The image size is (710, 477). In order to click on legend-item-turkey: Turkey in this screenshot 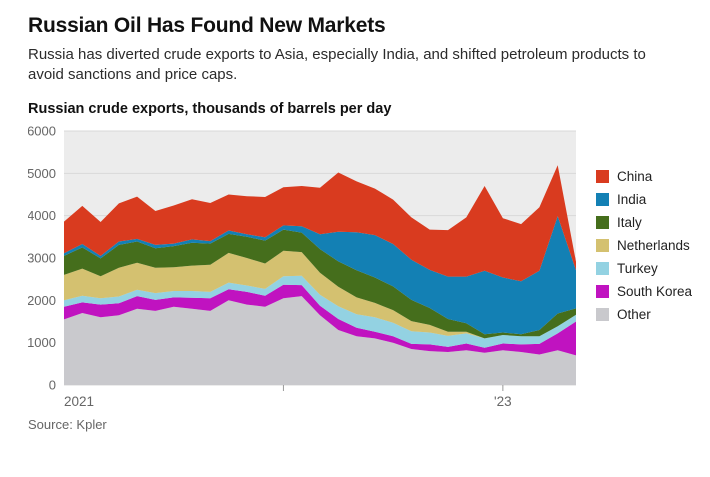, I will do `click(644, 268)`.